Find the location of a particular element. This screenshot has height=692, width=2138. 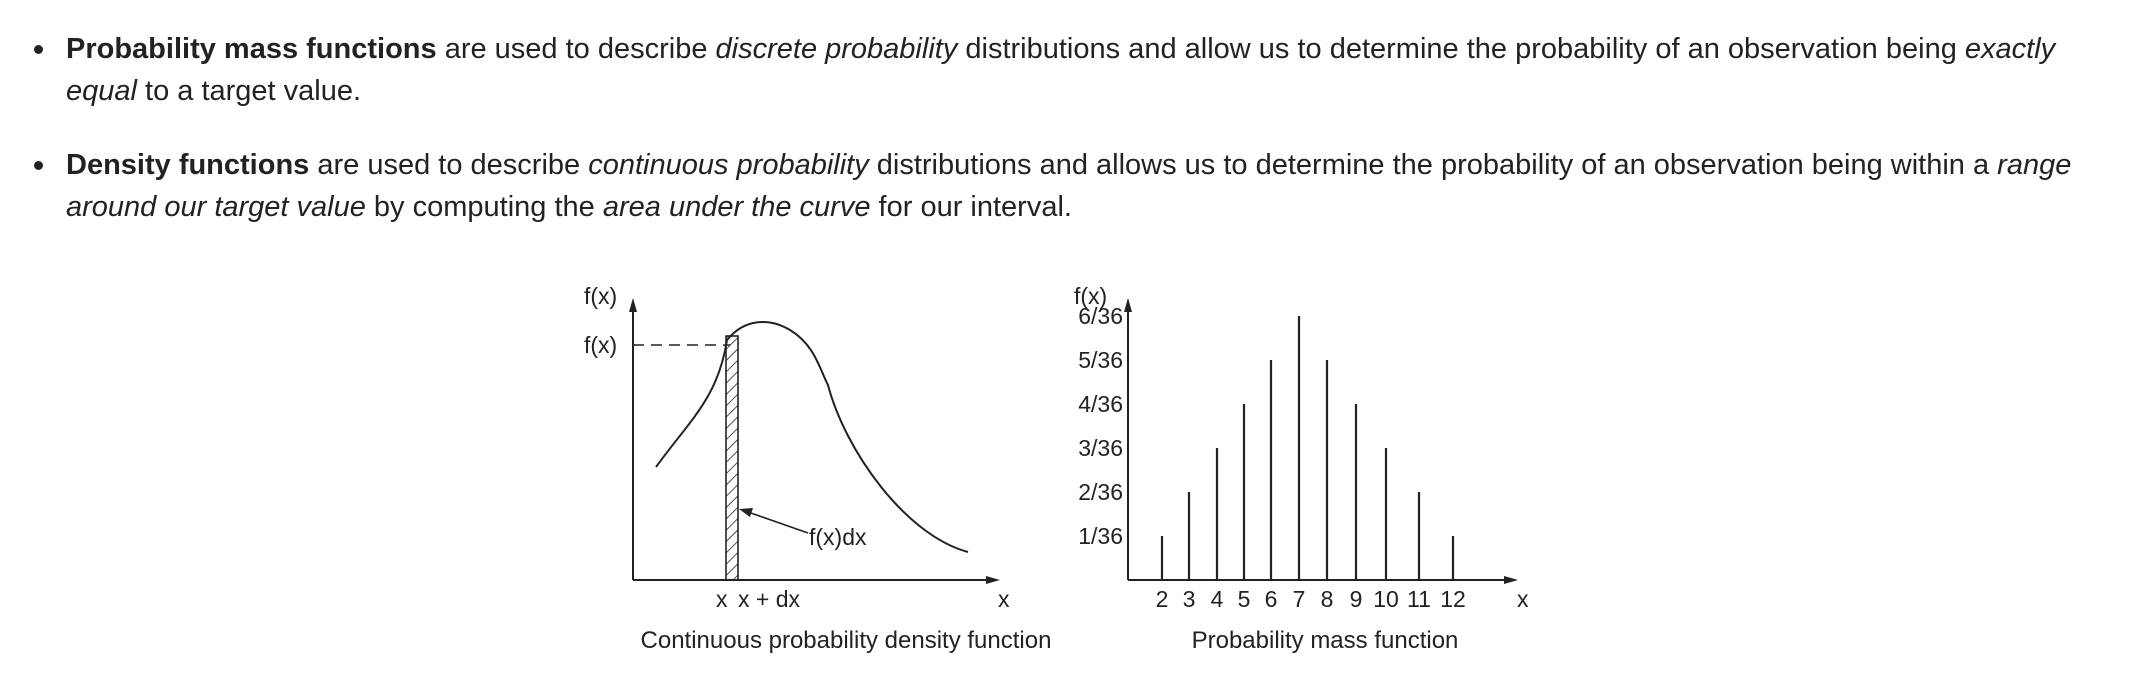

pdf-y-marker-label: f(x) is located at coordinates (600, 345).